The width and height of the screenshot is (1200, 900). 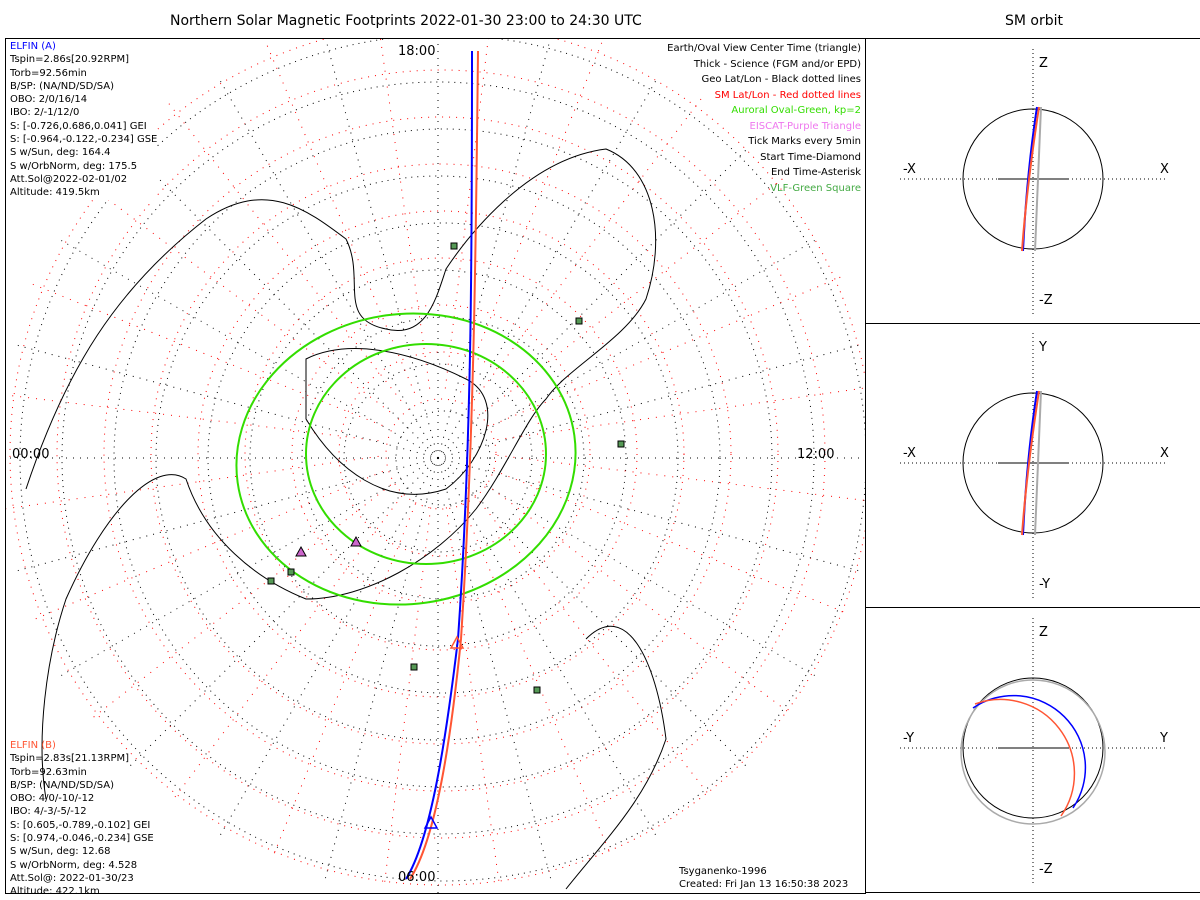 What do you see at coordinates (33, 745) in the screenshot?
I see `elfin-b-name: ELFIN (B)` at bounding box center [33, 745].